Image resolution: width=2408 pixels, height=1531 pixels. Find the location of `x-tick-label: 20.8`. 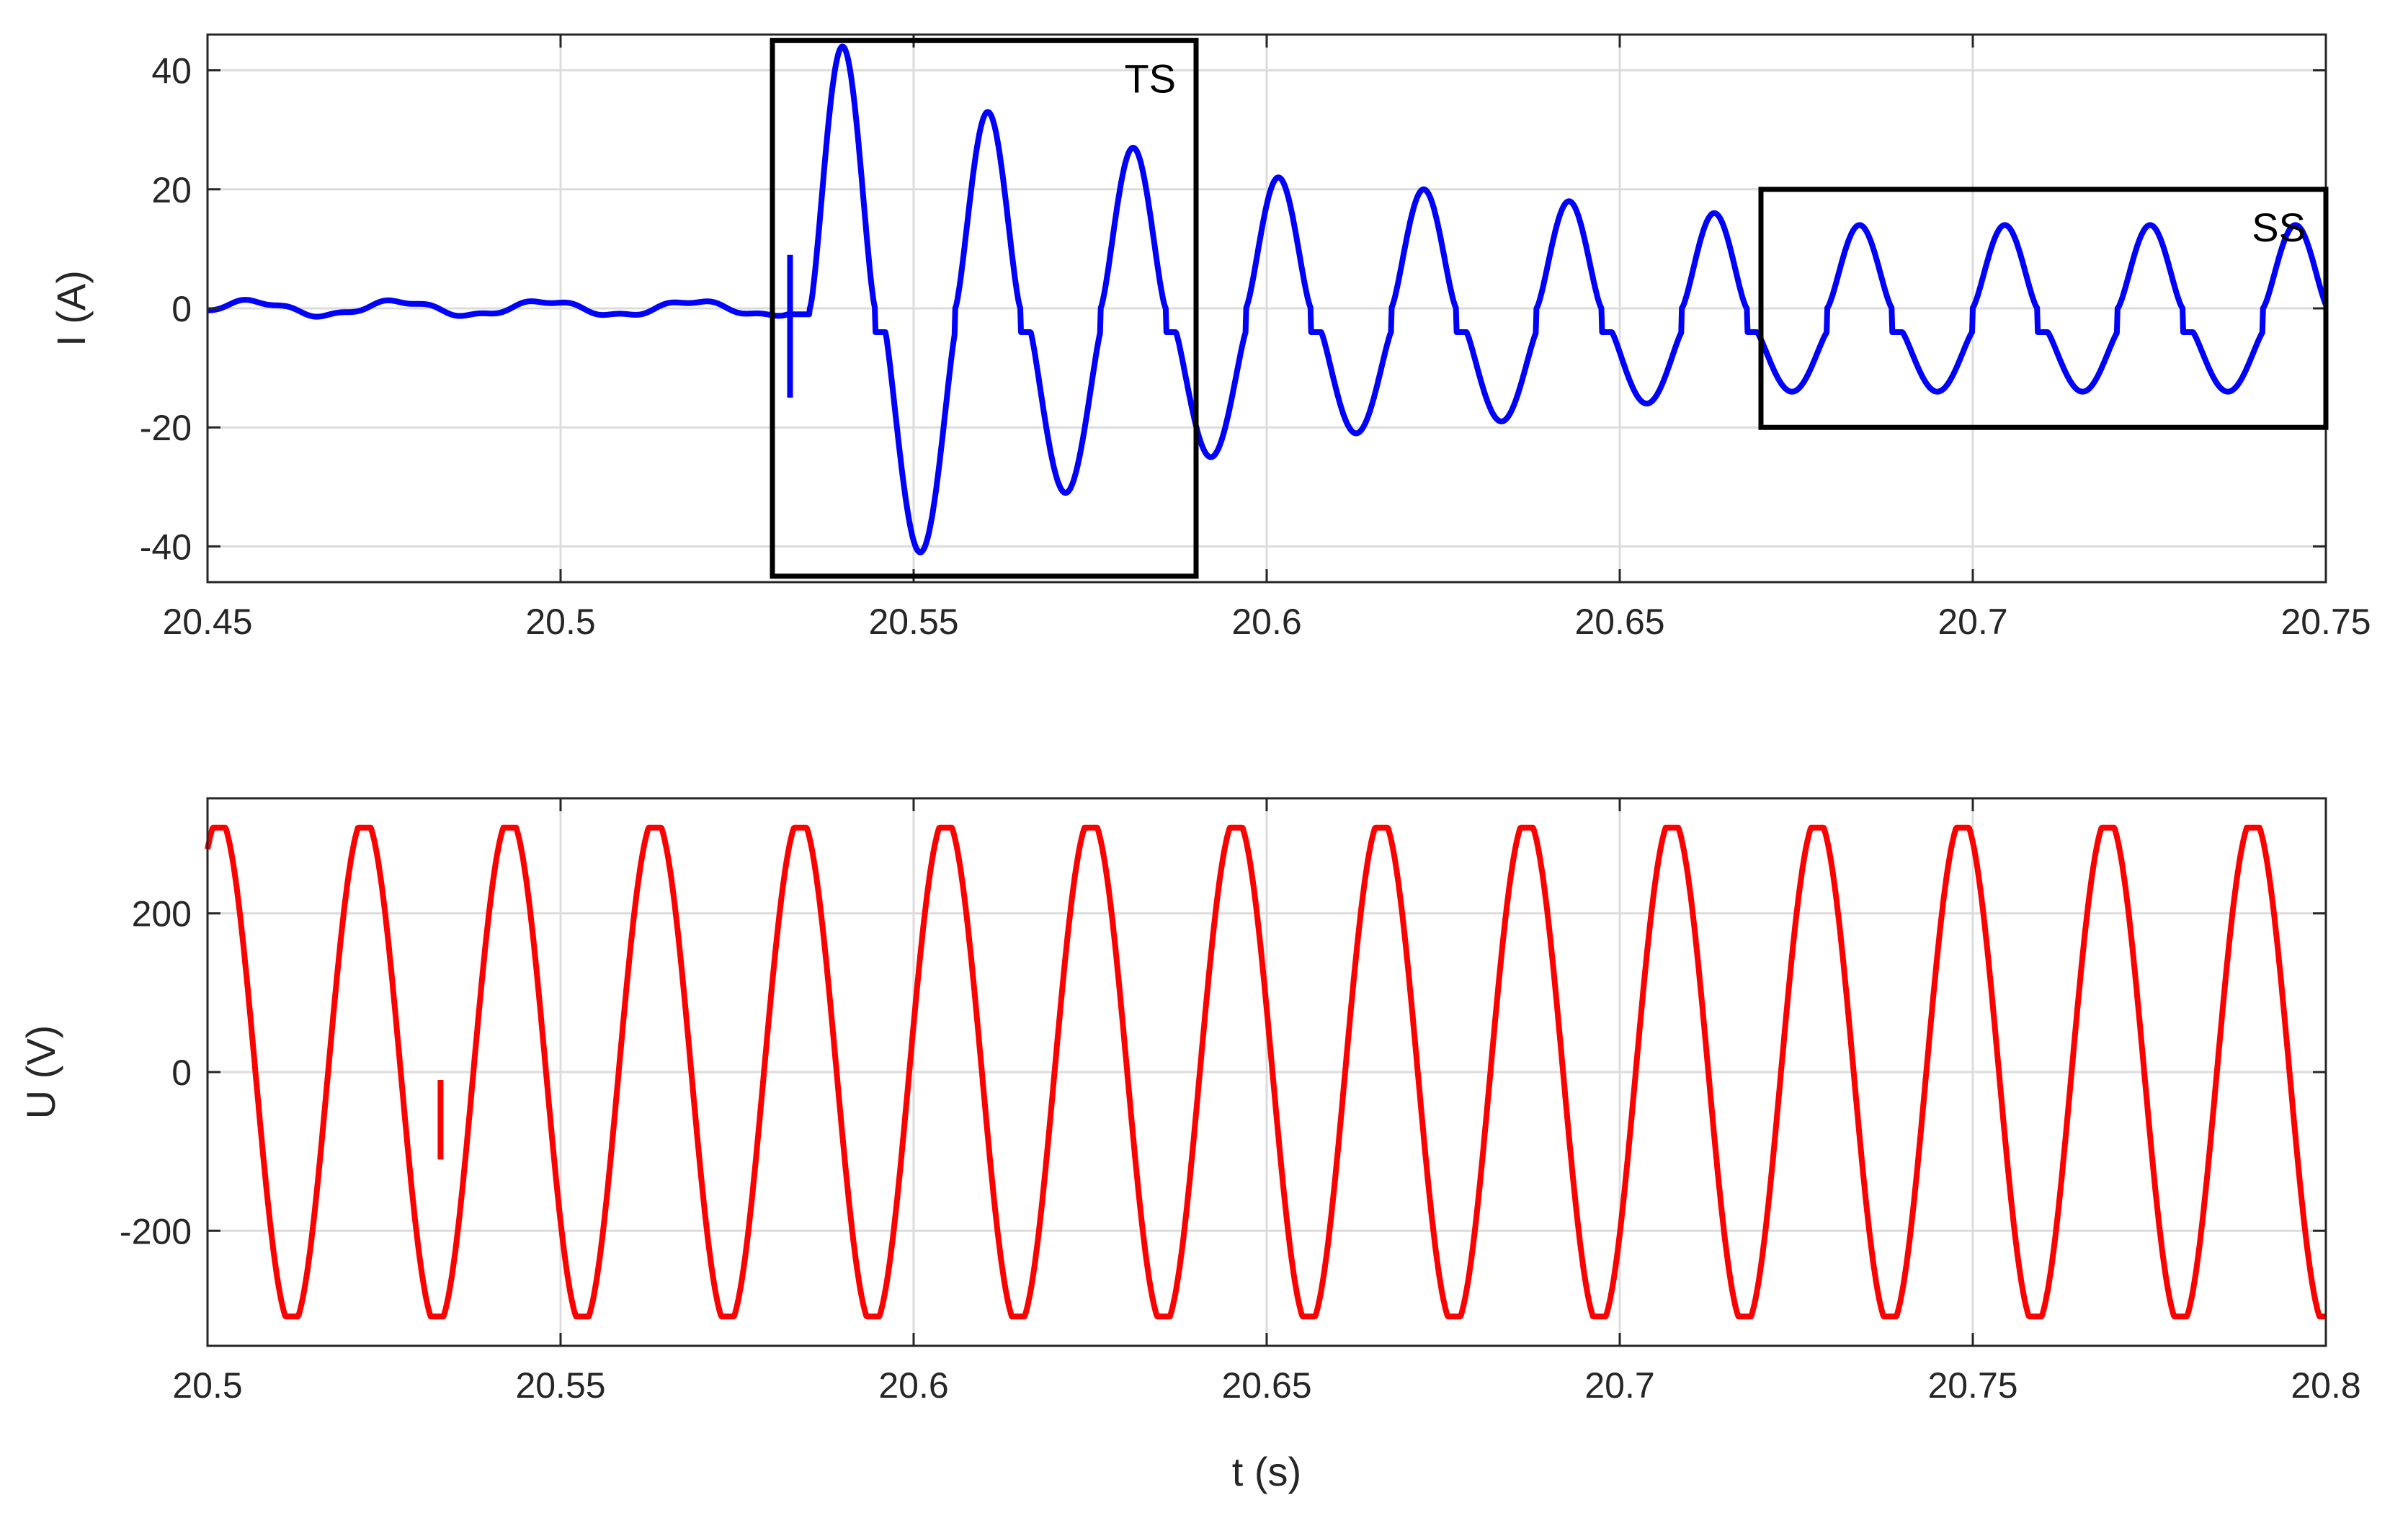

x-tick-label: 20.8 is located at coordinates (2325, 1385).